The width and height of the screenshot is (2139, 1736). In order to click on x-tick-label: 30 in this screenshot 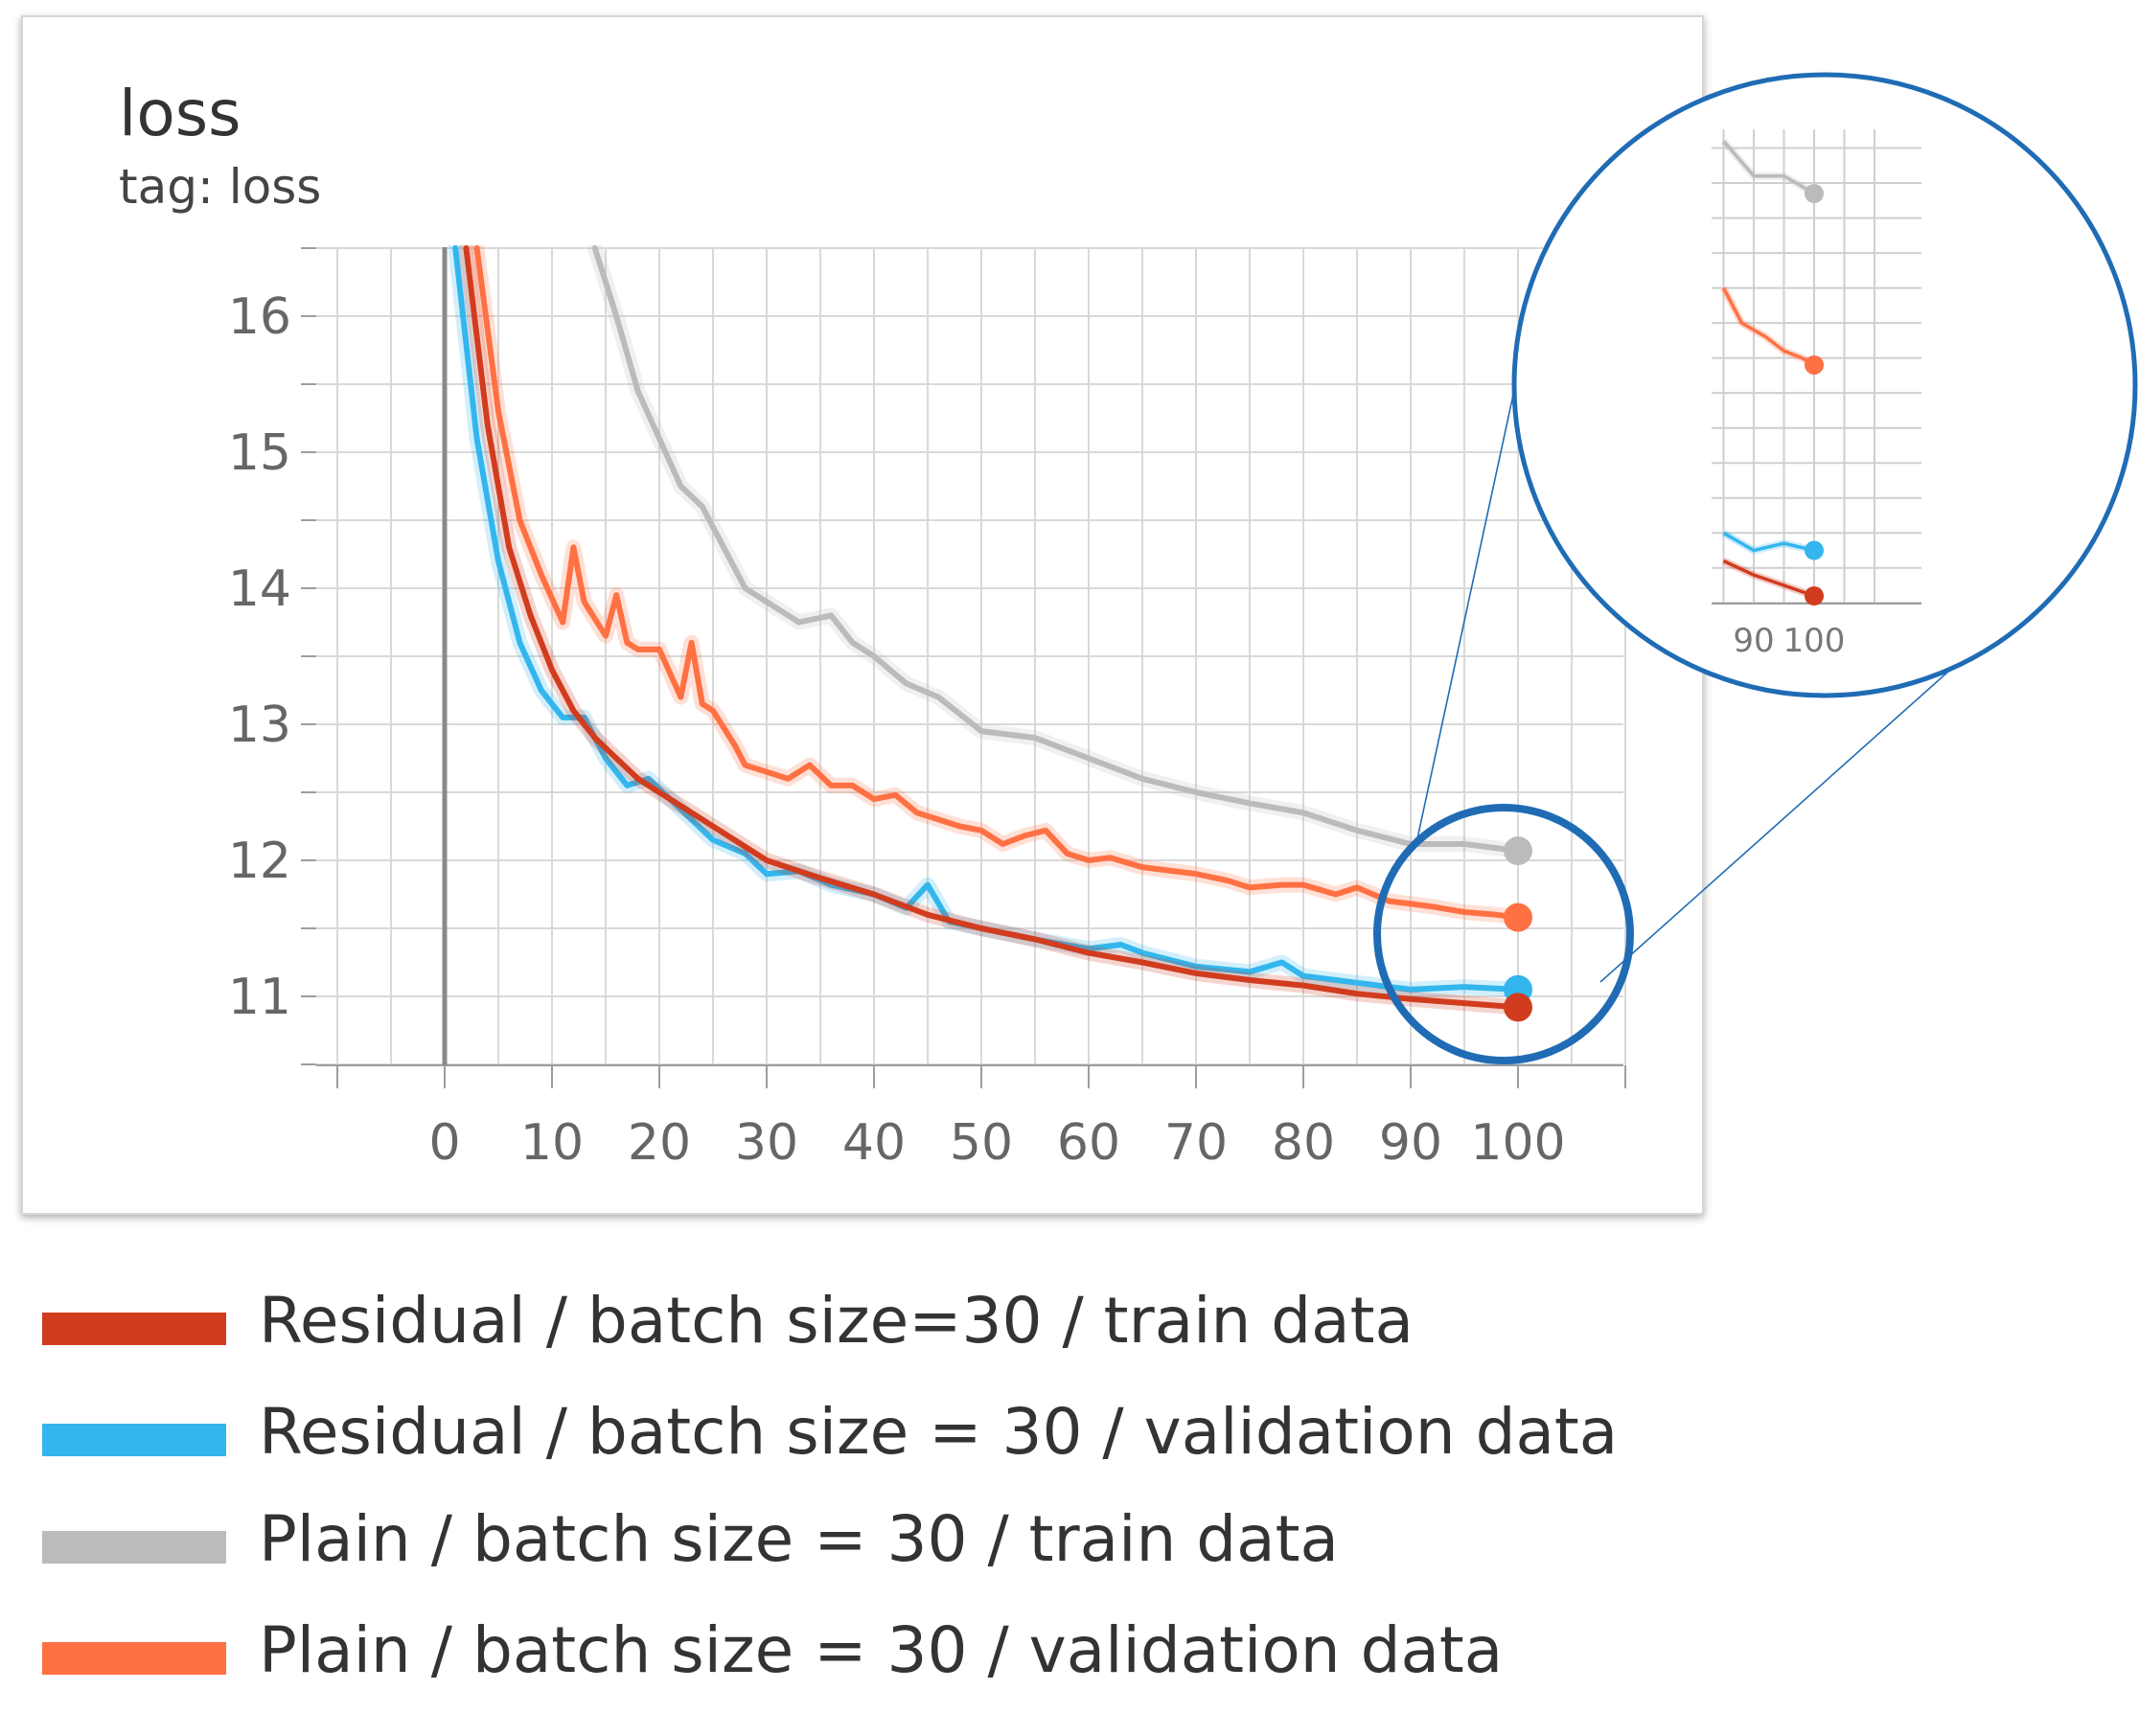, I will do `click(766, 1143)`.